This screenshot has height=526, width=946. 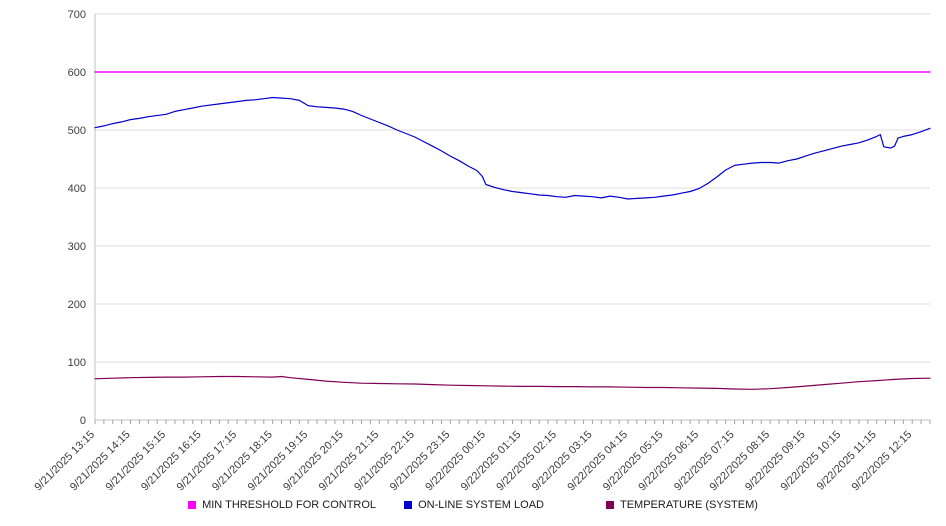 I want to click on svg-text: 500, so click(x=77, y=131).